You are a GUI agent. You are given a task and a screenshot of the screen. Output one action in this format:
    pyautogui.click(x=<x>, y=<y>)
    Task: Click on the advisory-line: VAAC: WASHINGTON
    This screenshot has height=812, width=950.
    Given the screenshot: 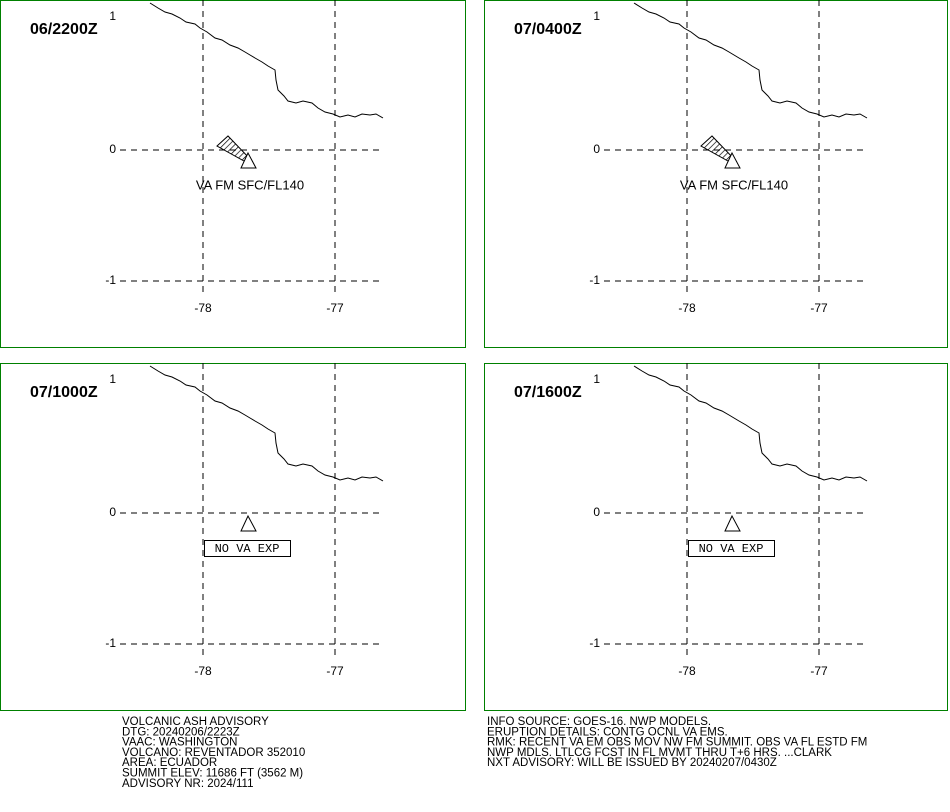 What is the action you would take?
    pyautogui.click(x=179, y=743)
    